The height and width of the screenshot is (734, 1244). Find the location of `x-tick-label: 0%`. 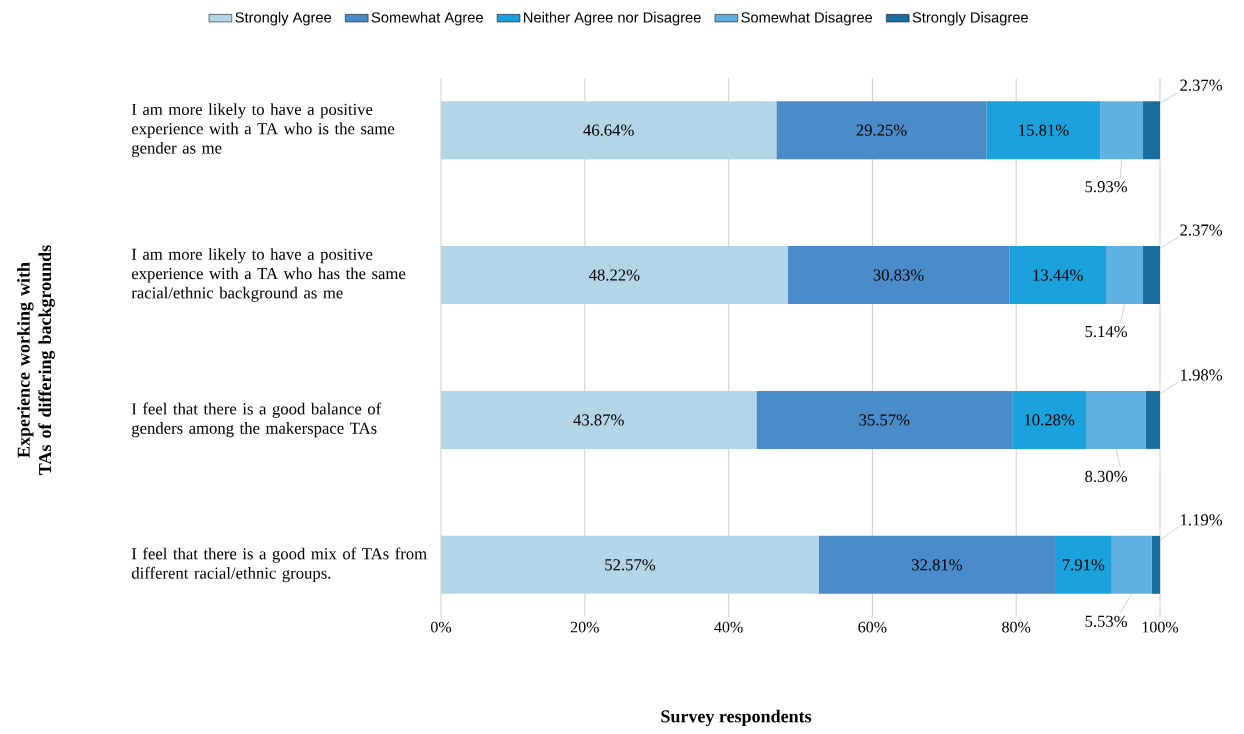

x-tick-label: 0% is located at coordinates (441, 627).